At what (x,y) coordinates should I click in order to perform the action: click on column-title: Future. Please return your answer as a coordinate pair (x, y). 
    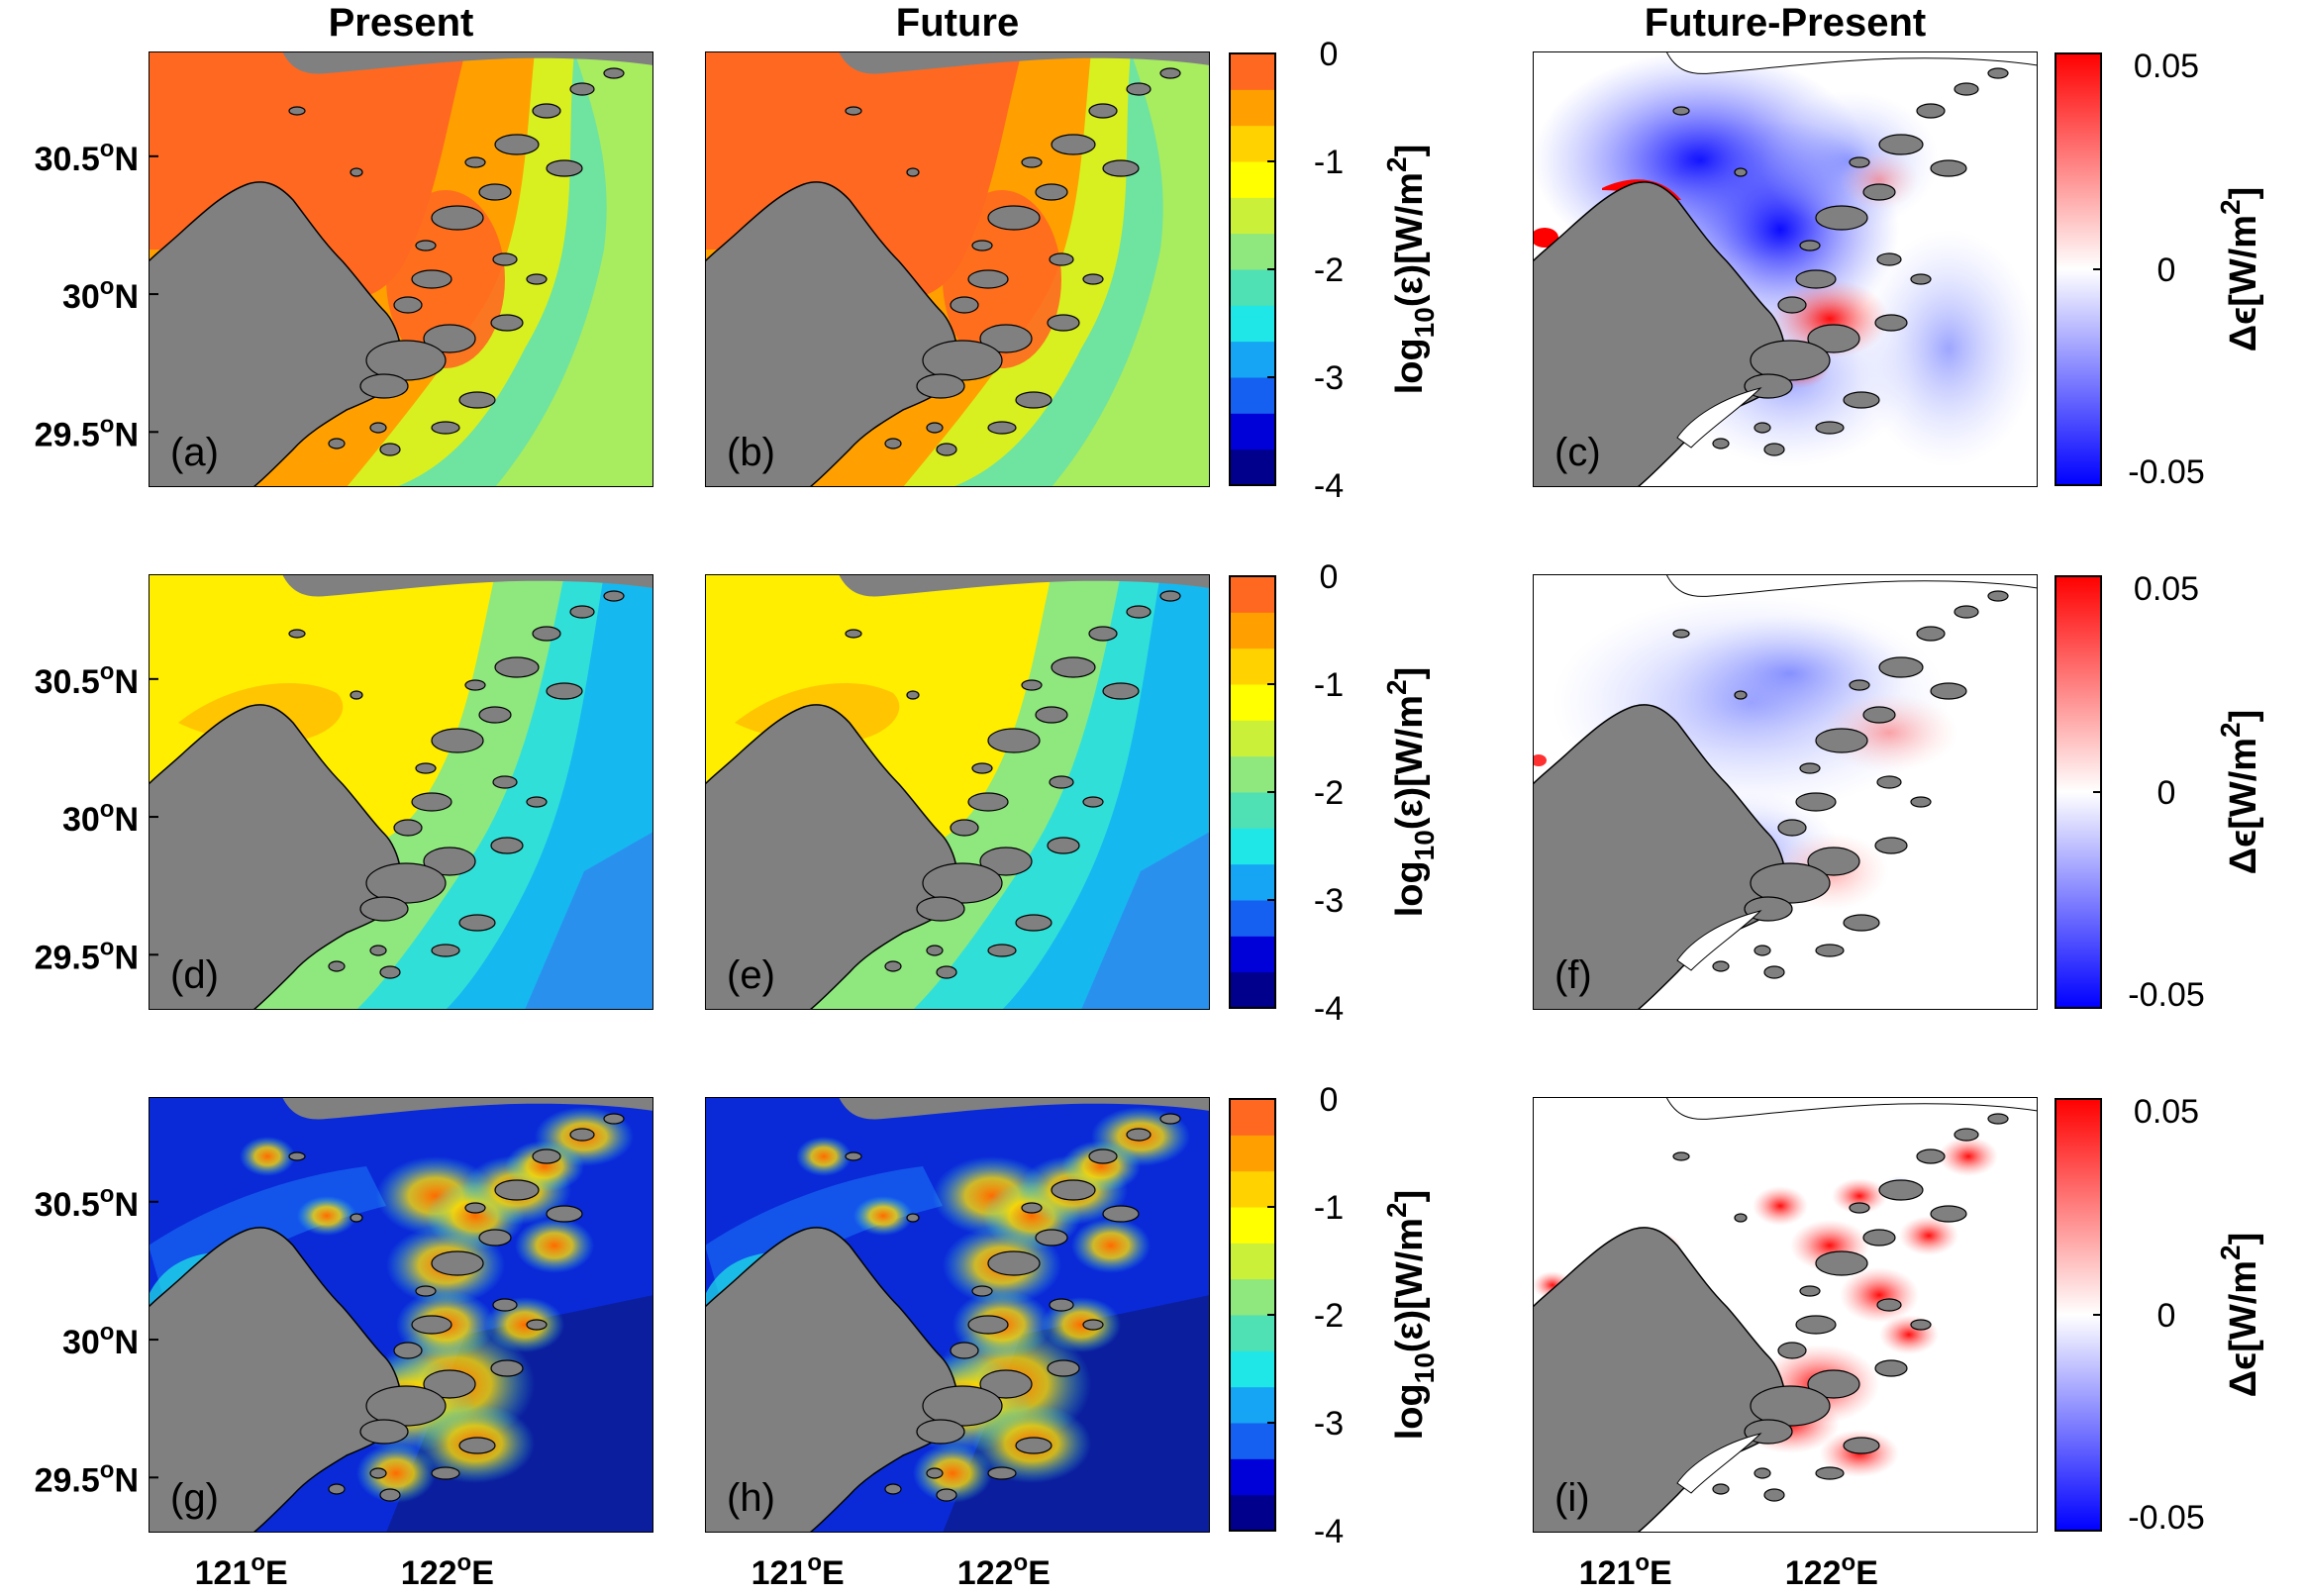
    Looking at the image, I should click on (957, 23).